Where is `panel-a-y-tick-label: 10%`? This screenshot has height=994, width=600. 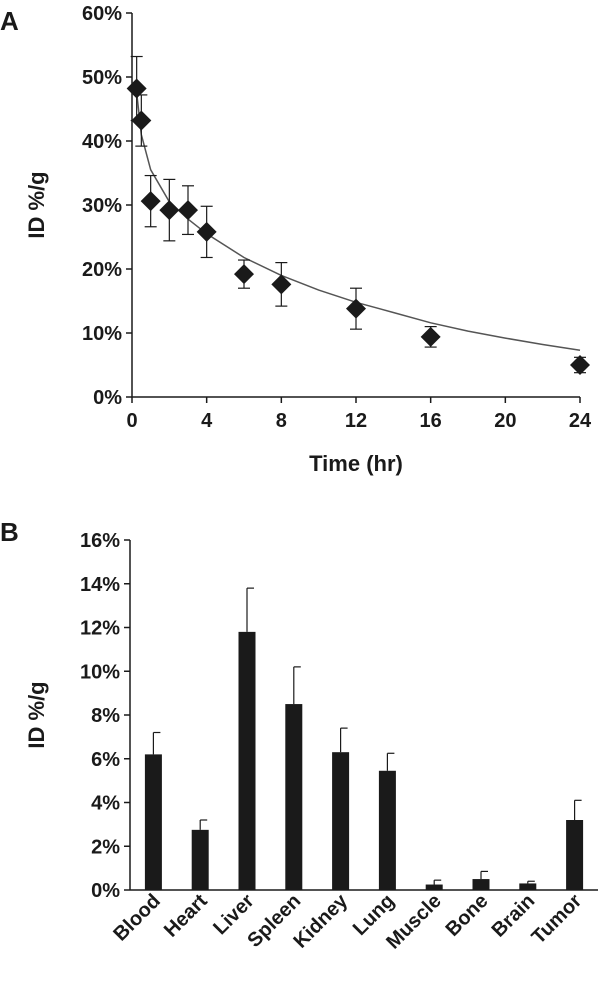
panel-a-y-tick-label: 10% is located at coordinates (102, 334).